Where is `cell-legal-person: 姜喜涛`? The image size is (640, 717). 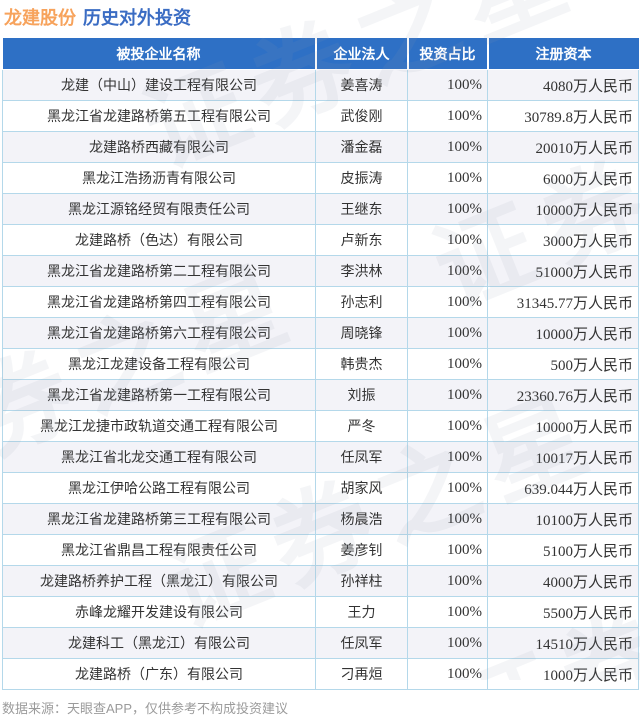 cell-legal-person: 姜喜涛 is located at coordinates (361, 85).